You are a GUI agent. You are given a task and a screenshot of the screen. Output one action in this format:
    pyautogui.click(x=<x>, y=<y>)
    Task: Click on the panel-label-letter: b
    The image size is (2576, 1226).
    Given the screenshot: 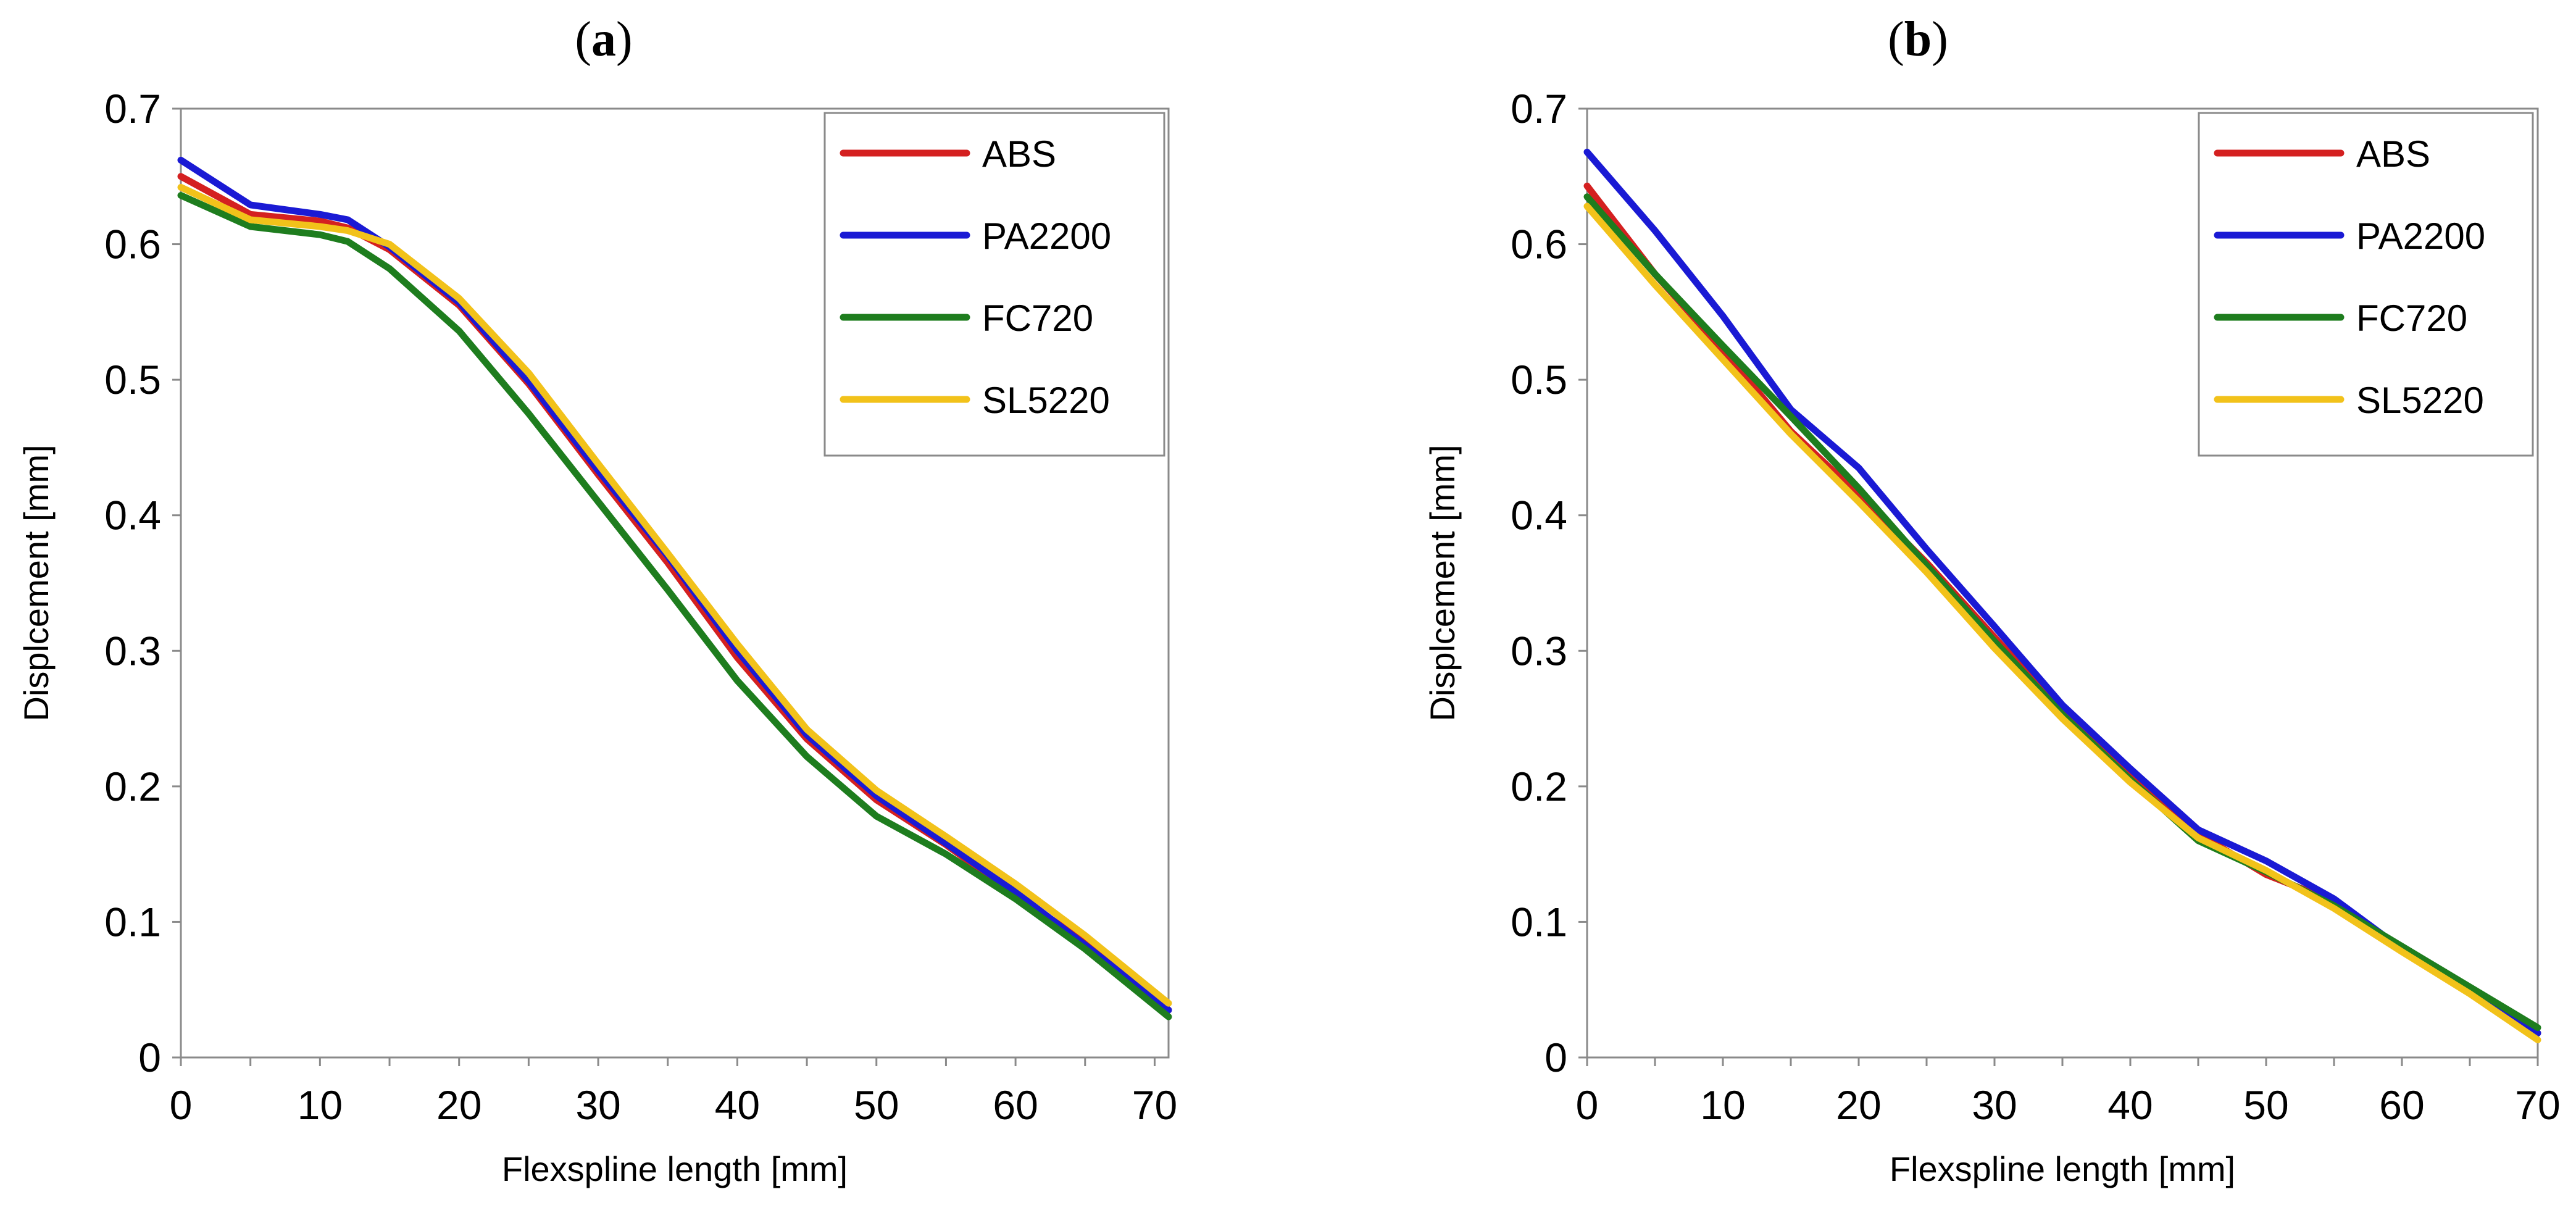 What is the action you would take?
    pyautogui.click(x=1918, y=39)
    